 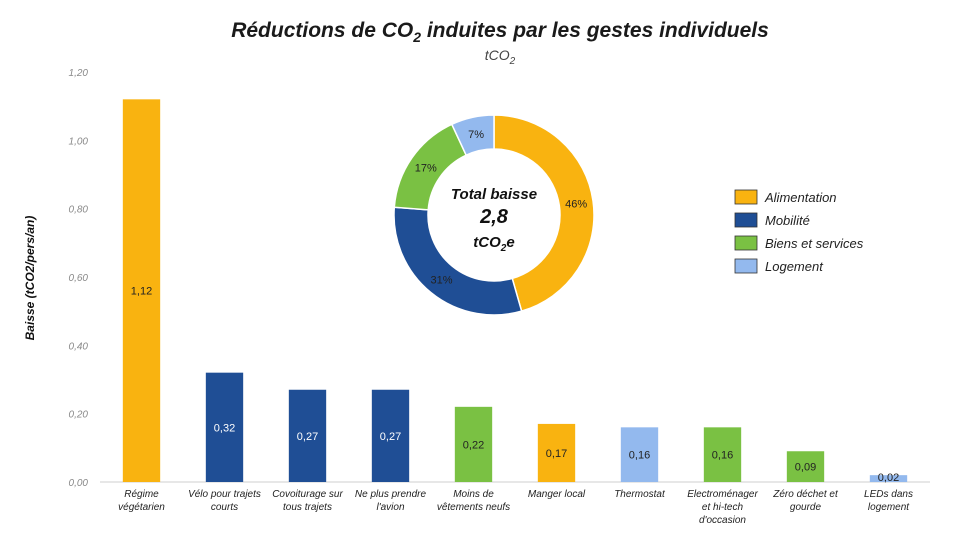 I want to click on x-tick-label: LEDs dans logement, so click(x=888, y=501).